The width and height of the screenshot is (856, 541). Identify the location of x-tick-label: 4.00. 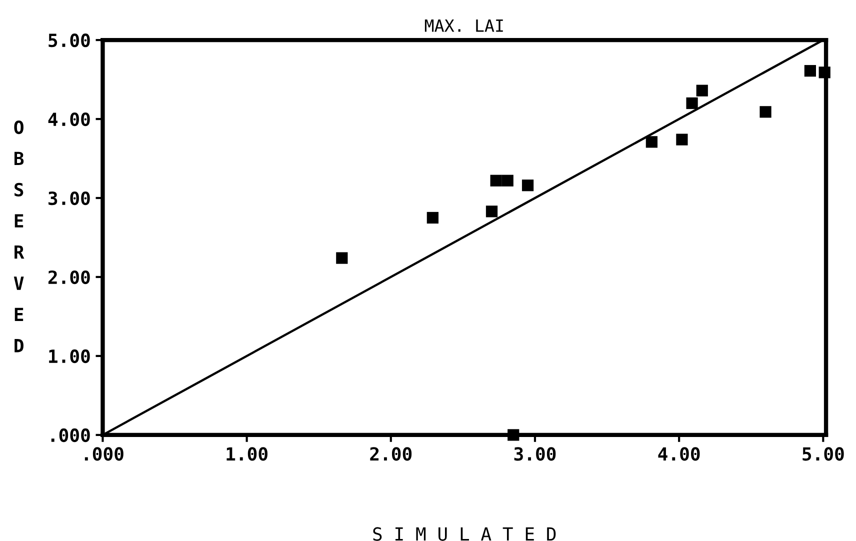
(679, 454).